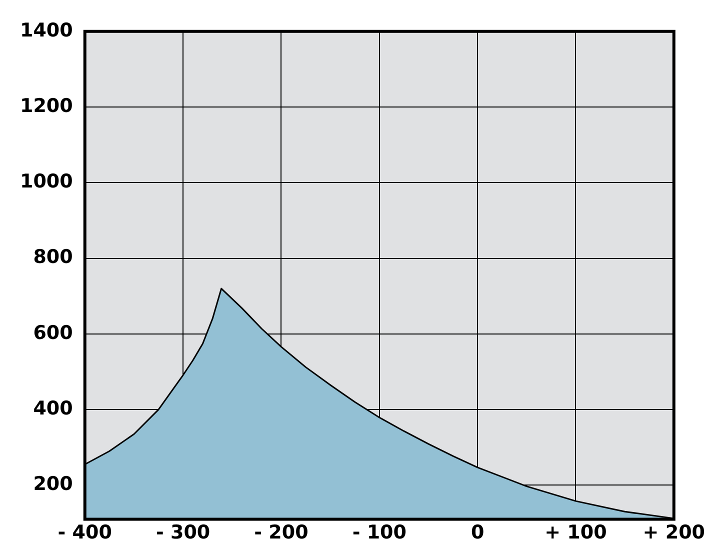  What do you see at coordinates (53, 408) in the screenshot?
I see `y-tick-label: 400` at bounding box center [53, 408].